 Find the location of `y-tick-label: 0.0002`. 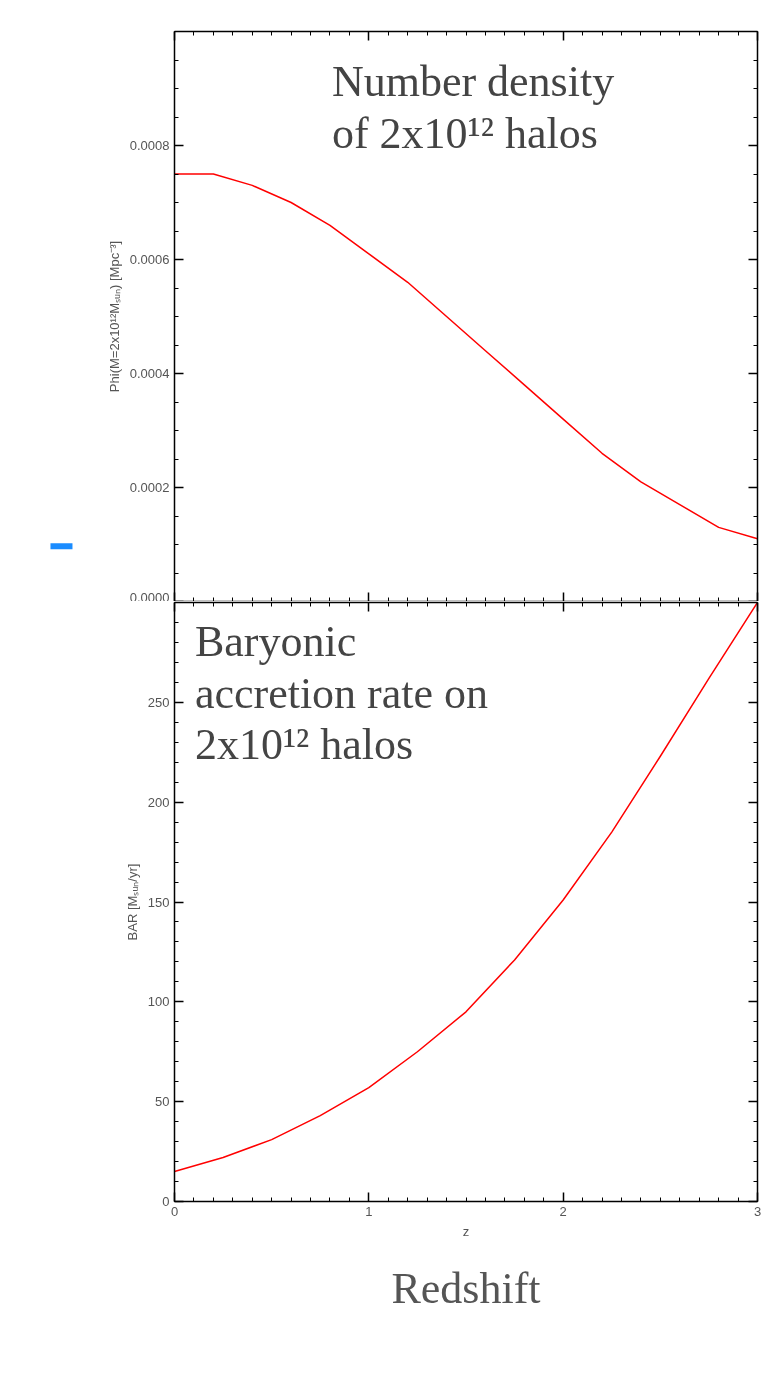

y-tick-label: 0.0002 is located at coordinates (149, 487).